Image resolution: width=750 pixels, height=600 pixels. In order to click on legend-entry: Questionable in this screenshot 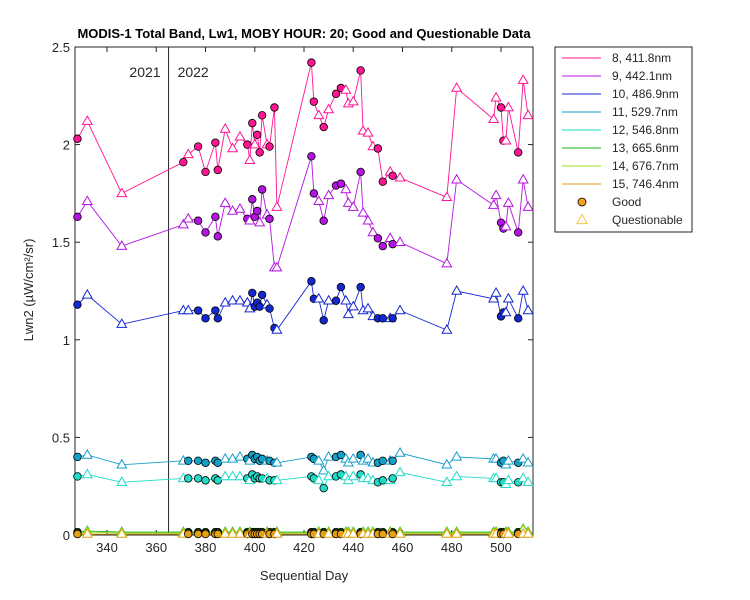, I will do `click(647, 220)`.